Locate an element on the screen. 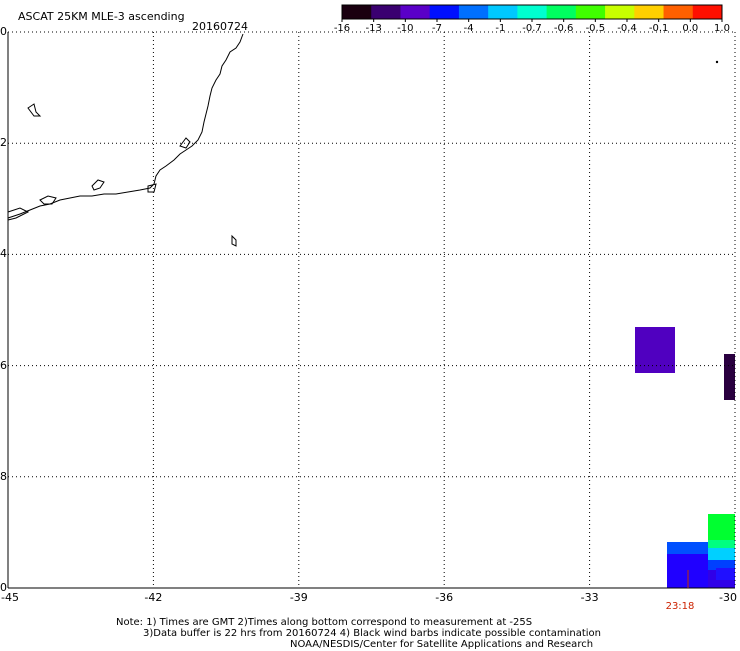 This screenshot has height=651, width=740. latitude-label: -30 is located at coordinates (3, 587).